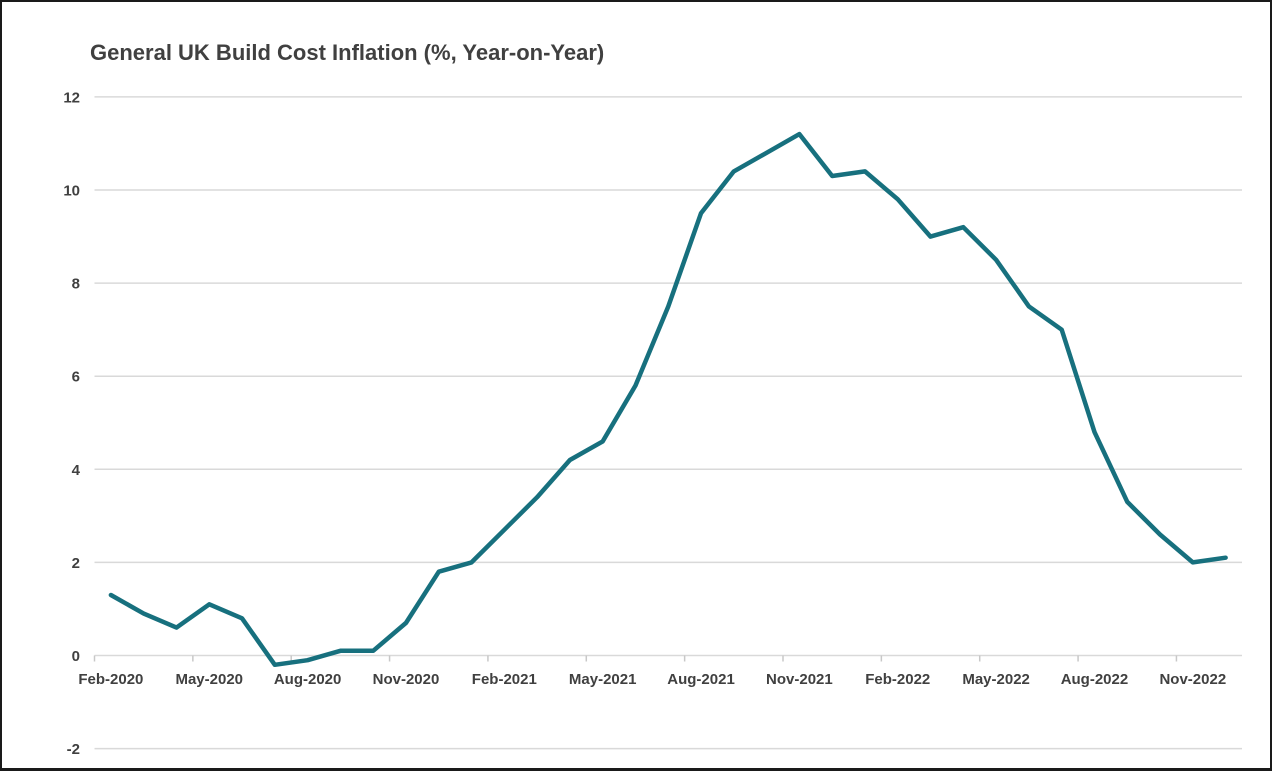  I want to click on x-axis-tick-label: Aug-2020, so click(308, 679).